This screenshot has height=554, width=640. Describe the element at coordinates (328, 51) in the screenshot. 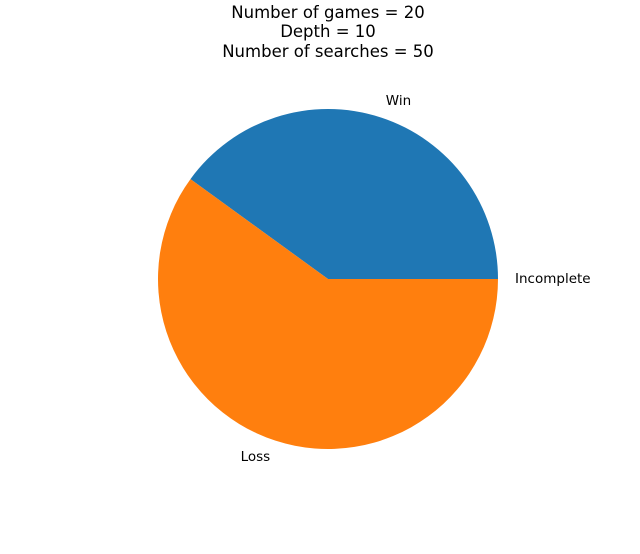

I see `title-line-3: Number of searches = 50` at that location.